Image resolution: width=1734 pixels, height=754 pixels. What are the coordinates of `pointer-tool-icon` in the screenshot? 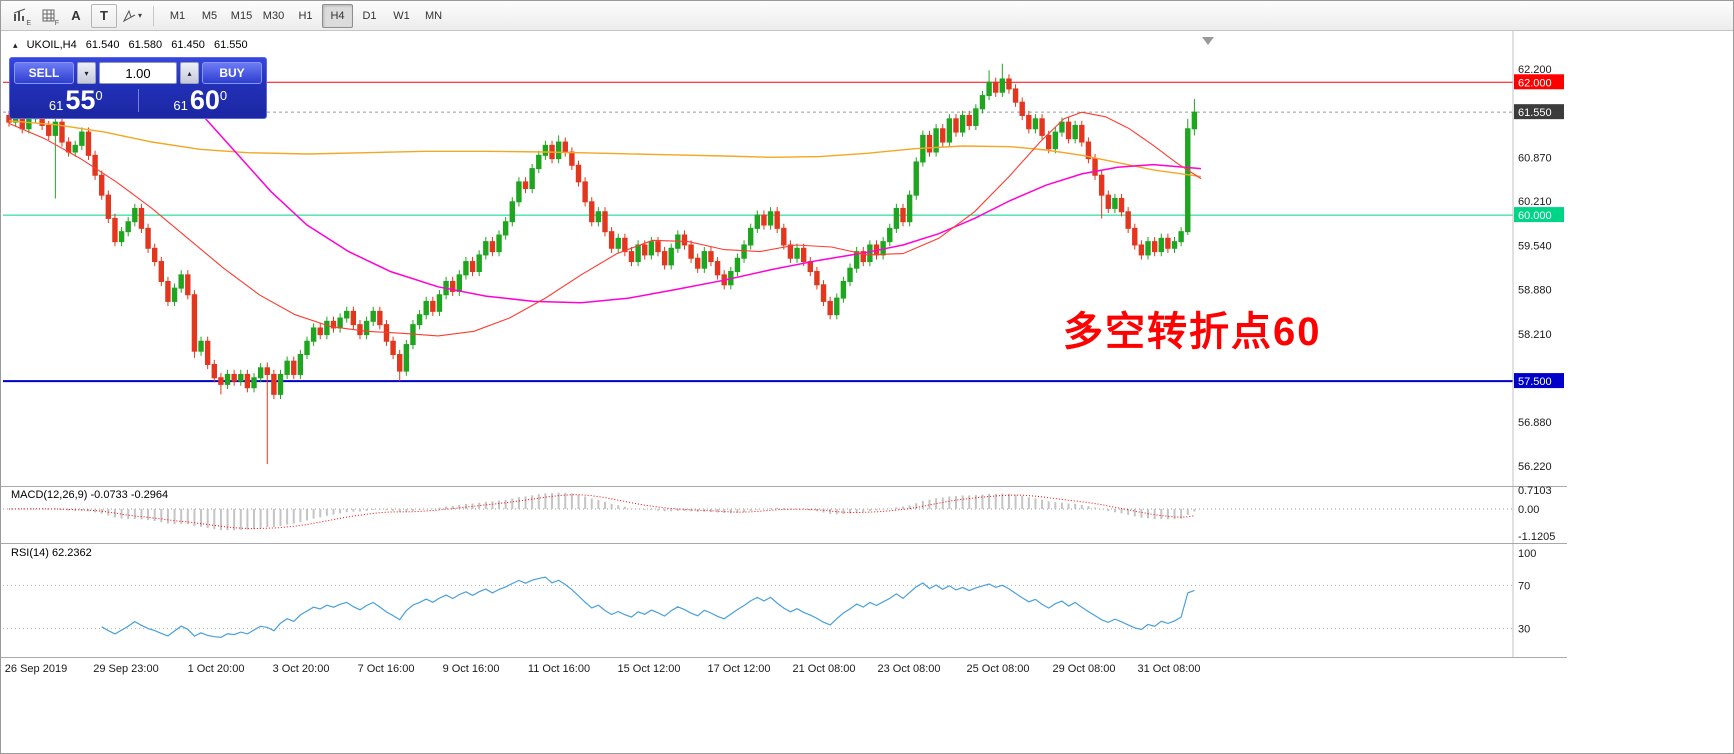 It's located at (129, 15).